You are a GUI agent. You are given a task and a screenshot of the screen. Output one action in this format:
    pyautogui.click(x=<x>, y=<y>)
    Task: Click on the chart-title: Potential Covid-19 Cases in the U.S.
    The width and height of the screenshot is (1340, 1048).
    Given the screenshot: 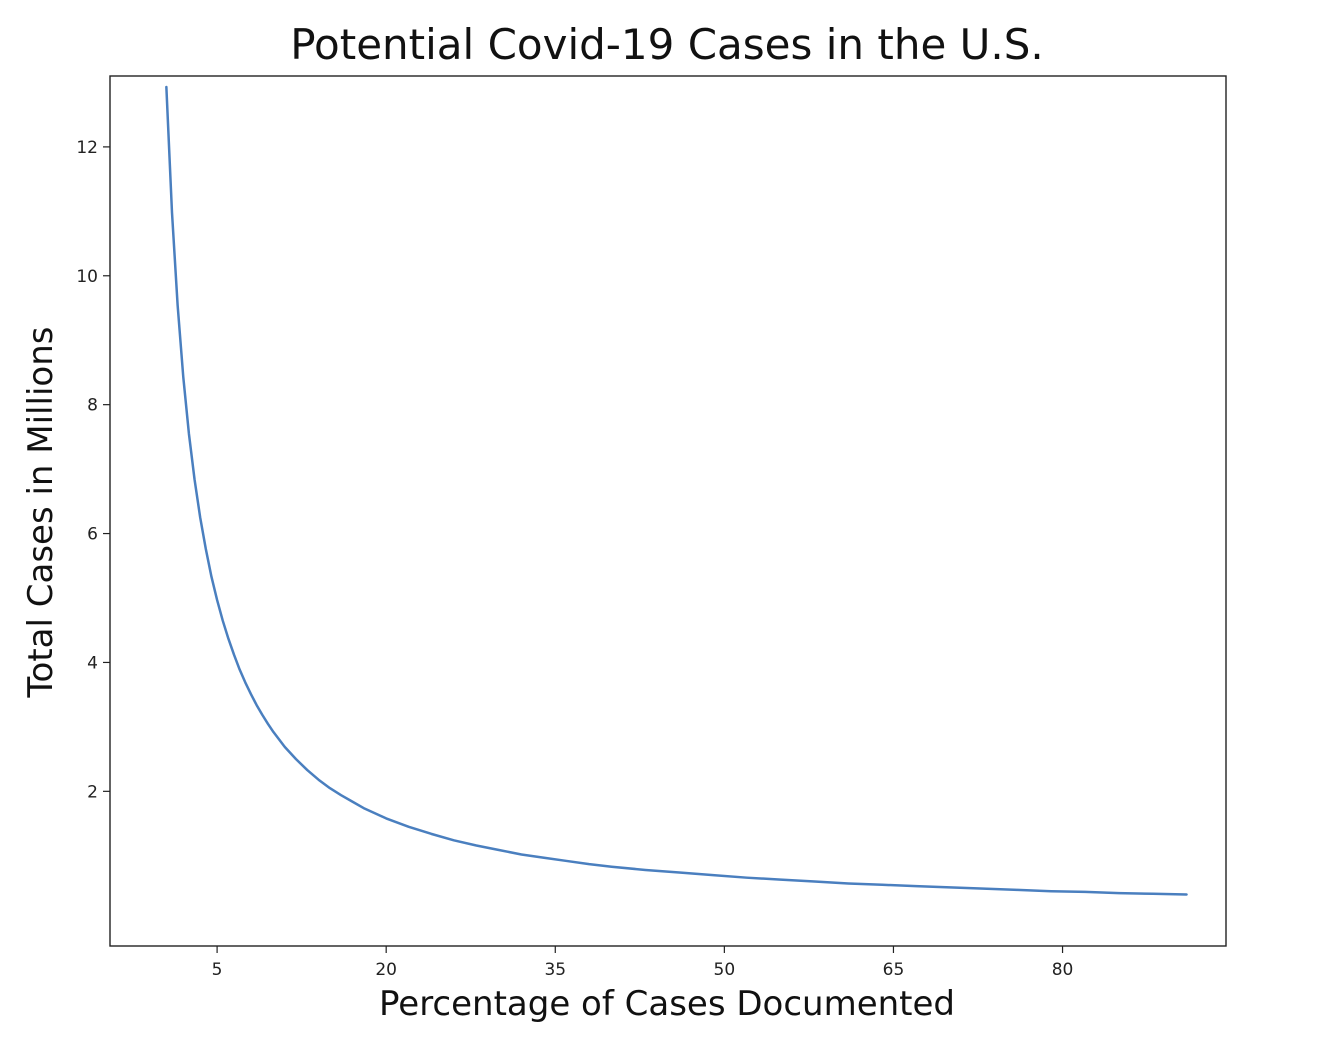 What is the action you would take?
    pyautogui.click(x=667, y=44)
    